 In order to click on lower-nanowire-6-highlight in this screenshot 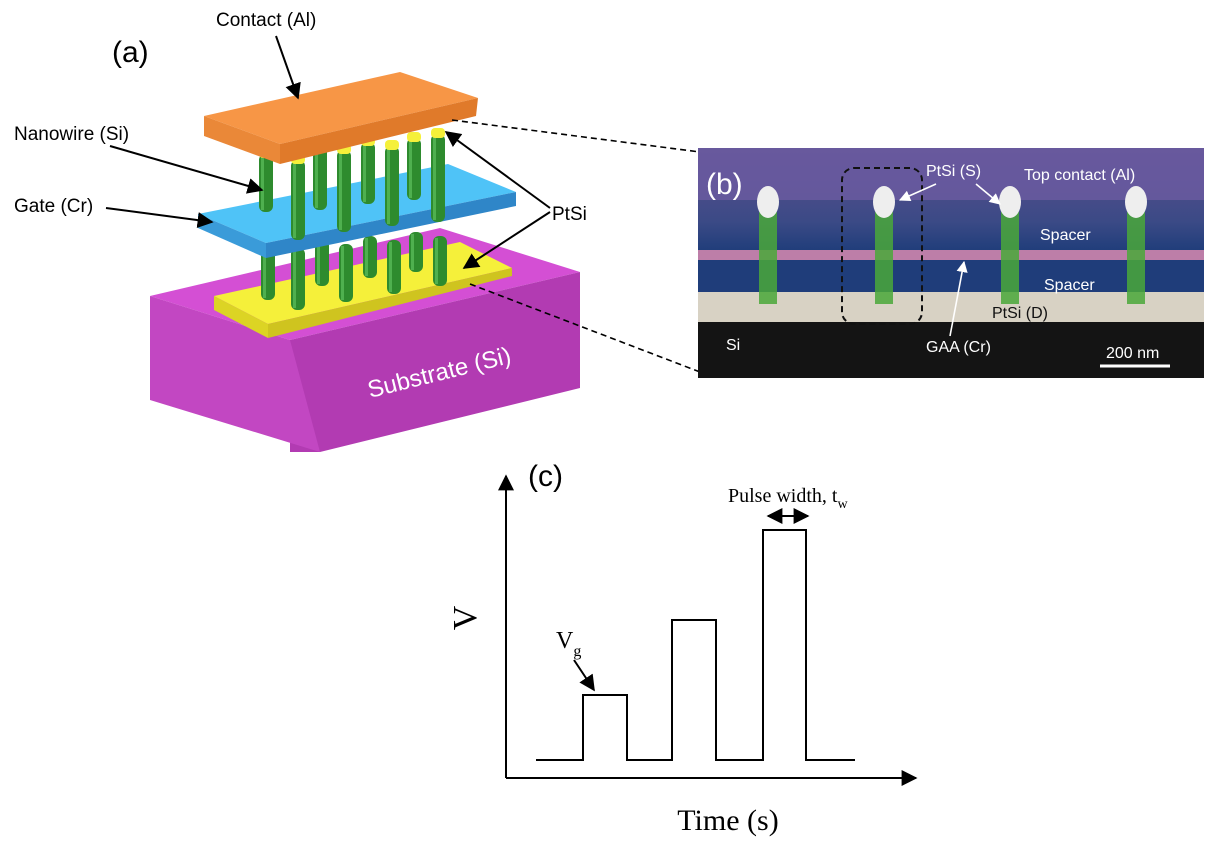, I will do `click(390, 267)`.